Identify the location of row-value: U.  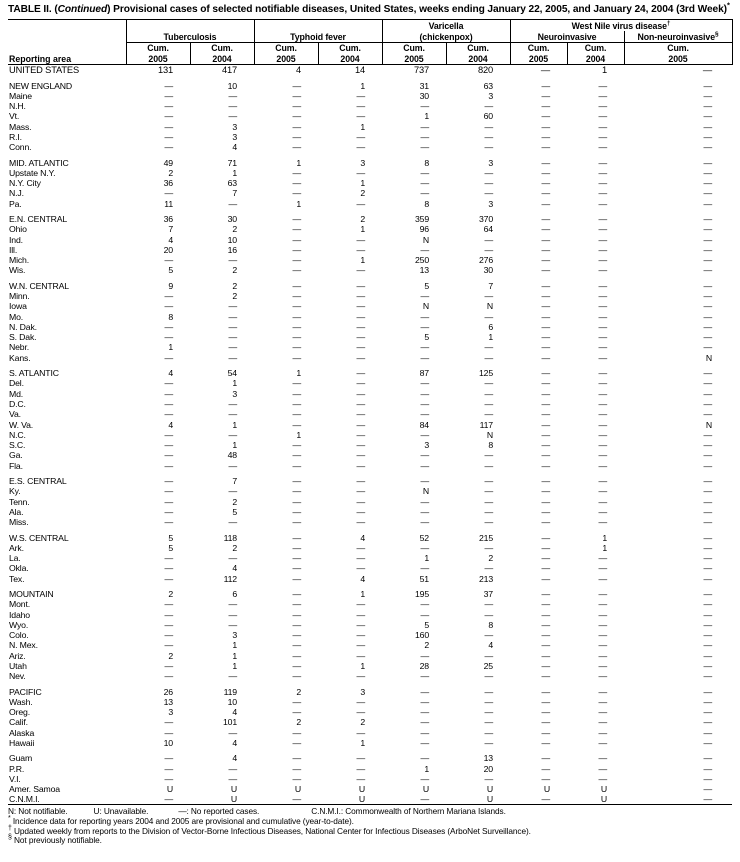
(233, 789).